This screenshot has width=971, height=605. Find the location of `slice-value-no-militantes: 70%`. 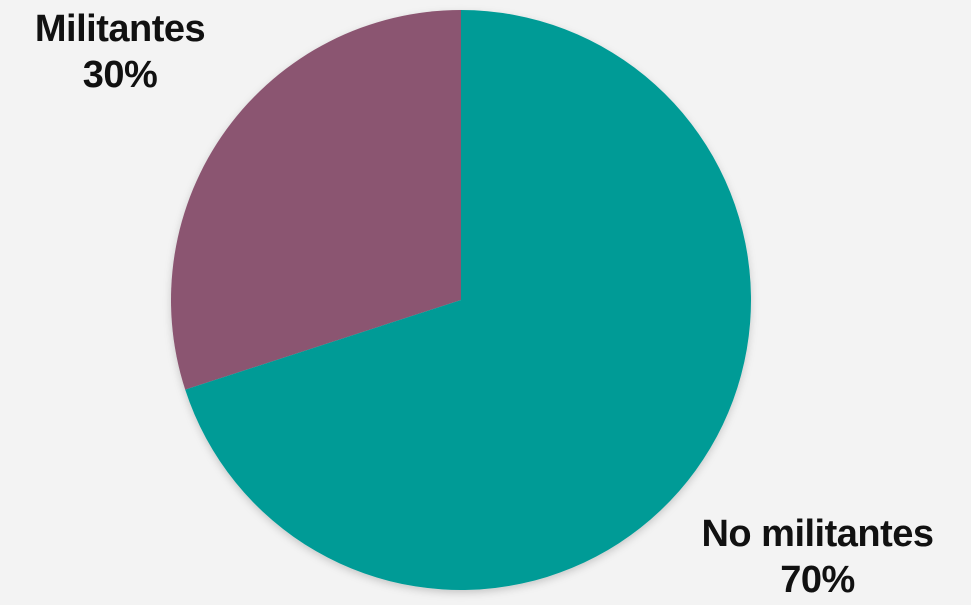

slice-value-no-militantes: 70% is located at coordinates (817, 580).